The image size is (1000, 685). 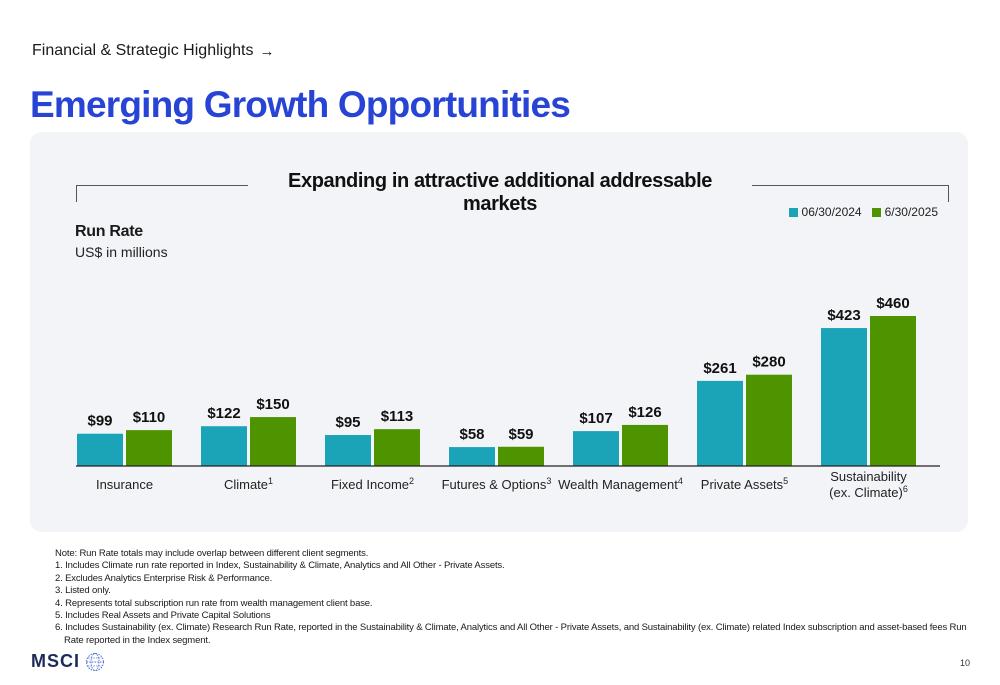 I want to click on bar-label-2025-3: $59, so click(x=520, y=434).